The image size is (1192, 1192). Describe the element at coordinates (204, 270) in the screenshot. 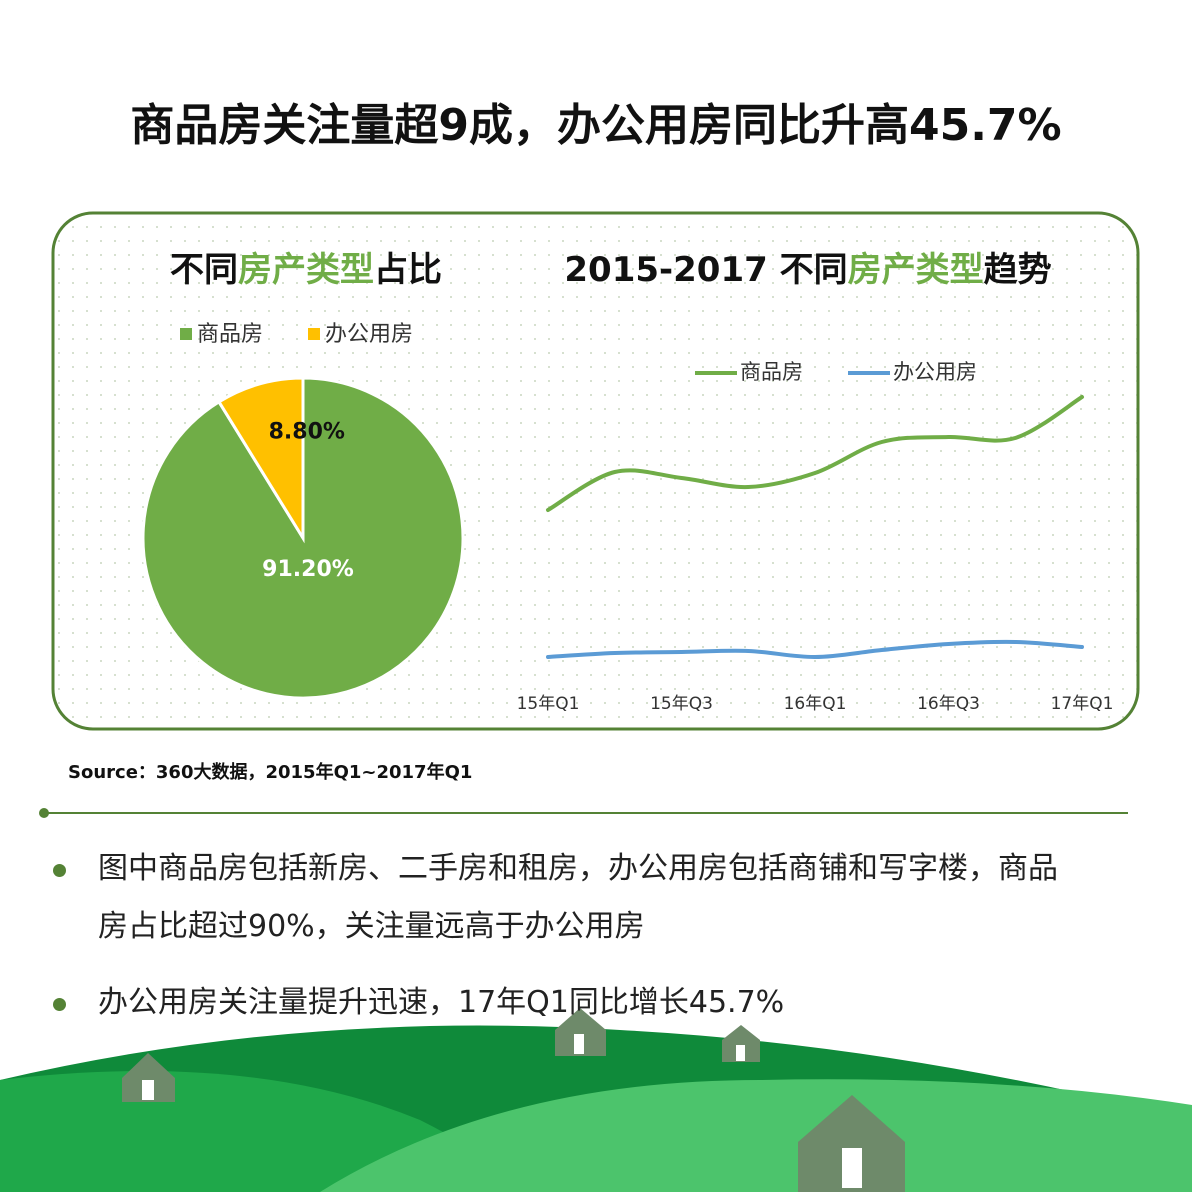

I see `title-part: 不同` at that location.